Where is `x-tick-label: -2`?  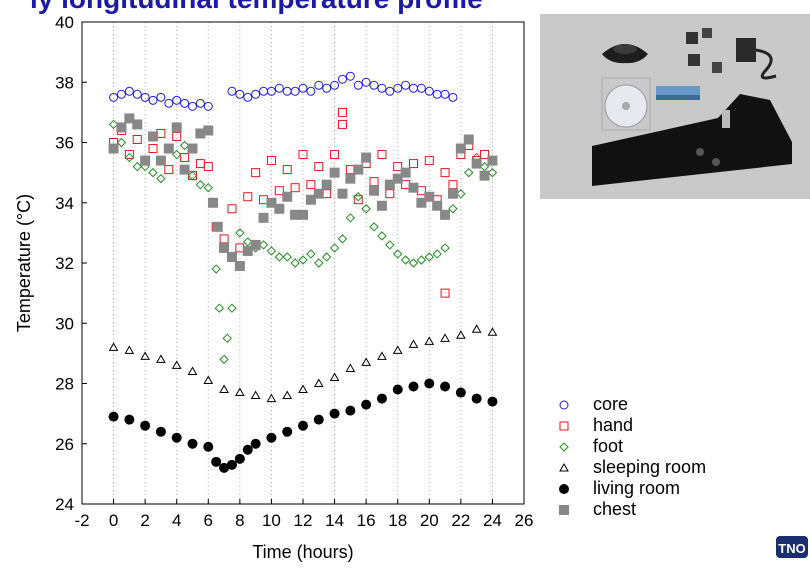 x-tick-label: -2 is located at coordinates (81, 520).